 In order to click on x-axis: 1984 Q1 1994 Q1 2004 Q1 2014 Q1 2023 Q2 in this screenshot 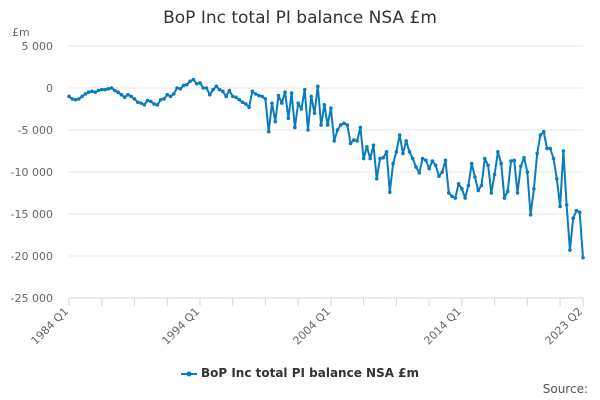, I will do `click(307, 323)`.